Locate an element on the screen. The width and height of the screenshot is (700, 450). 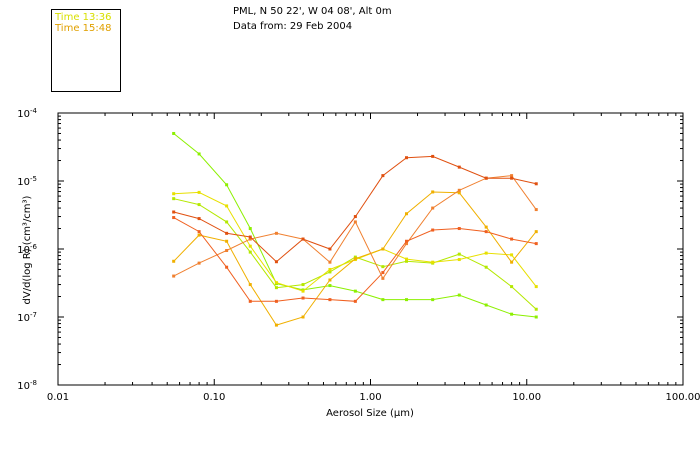
x-tick-label: 1.00 is located at coordinates (370, 397).